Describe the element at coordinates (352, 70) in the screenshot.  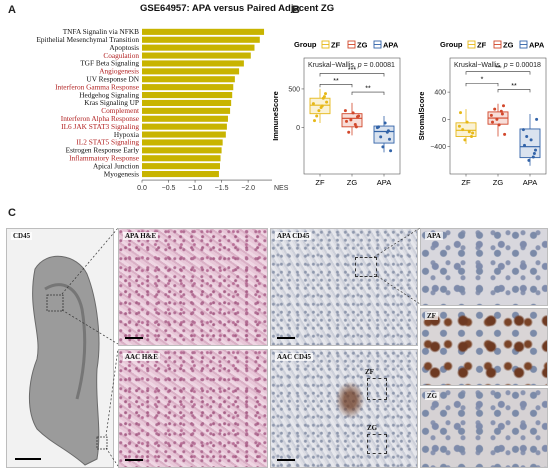
I see `significance-label: ***` at that location.